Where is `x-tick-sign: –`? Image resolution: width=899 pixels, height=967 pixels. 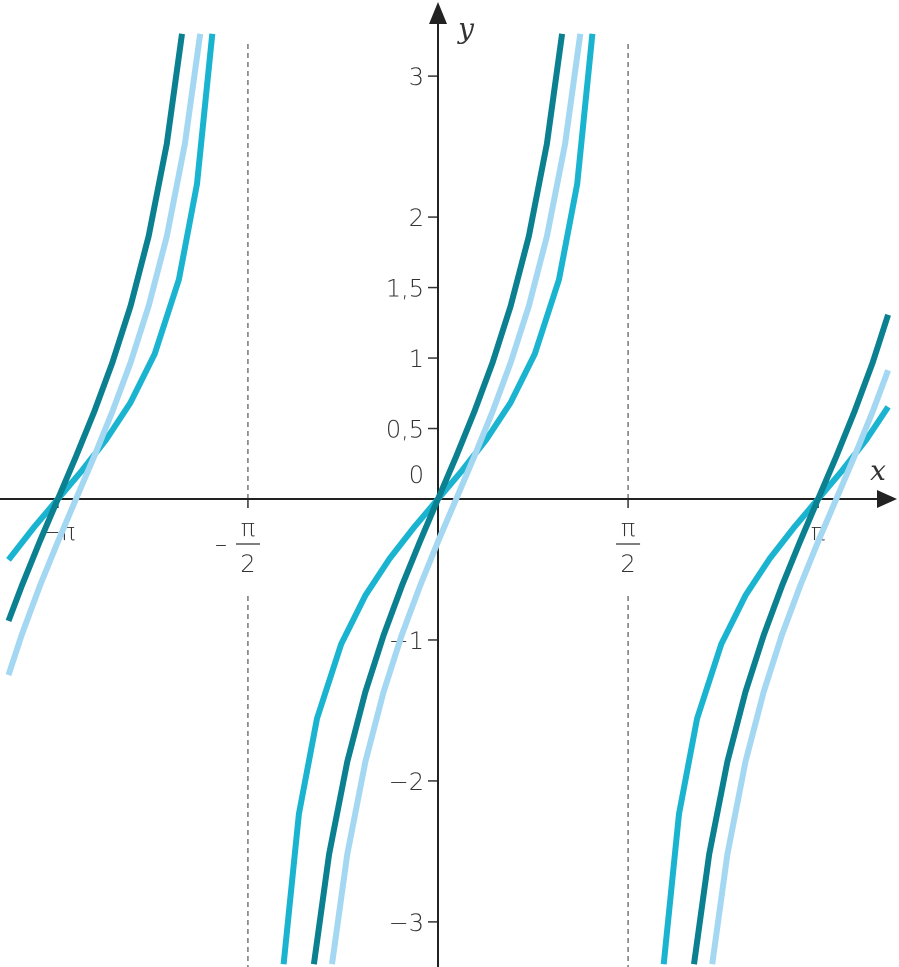
x-tick-sign: – is located at coordinates (221, 544).